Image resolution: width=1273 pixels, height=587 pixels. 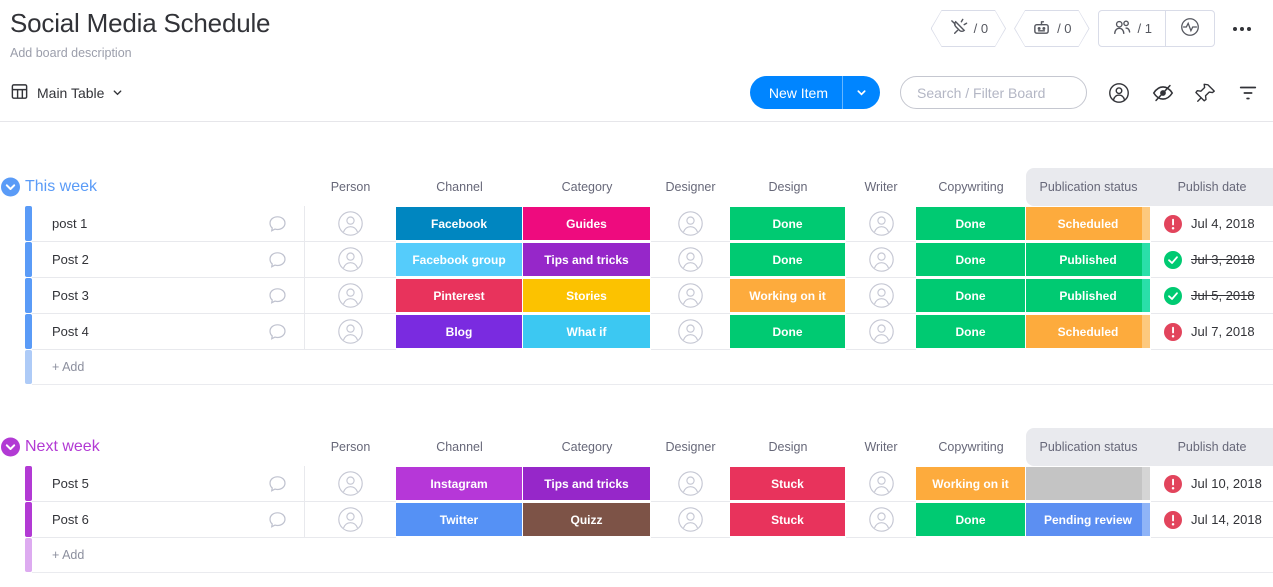 I want to click on channel-cell: Facebook group, so click(x=459, y=260).